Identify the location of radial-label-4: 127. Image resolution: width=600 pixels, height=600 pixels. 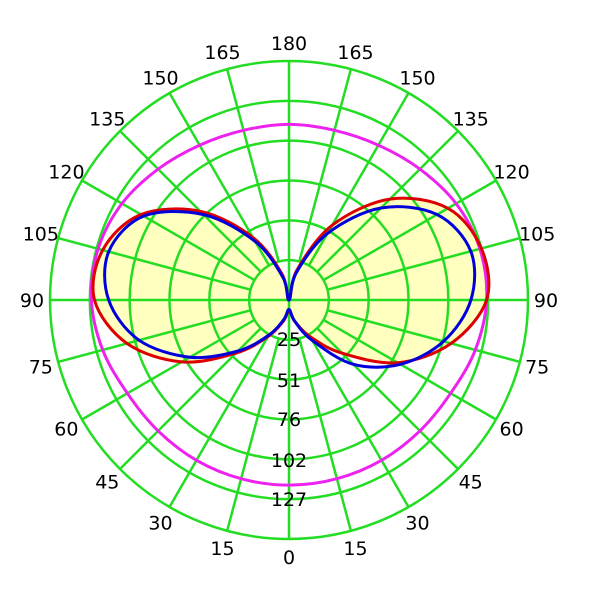
(289, 500).